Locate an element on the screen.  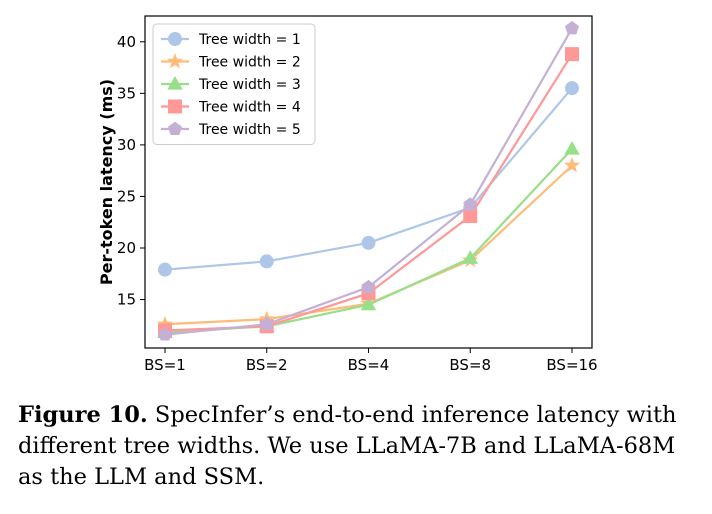
legend-entry: Tree width = 5 is located at coordinates (231, 129).